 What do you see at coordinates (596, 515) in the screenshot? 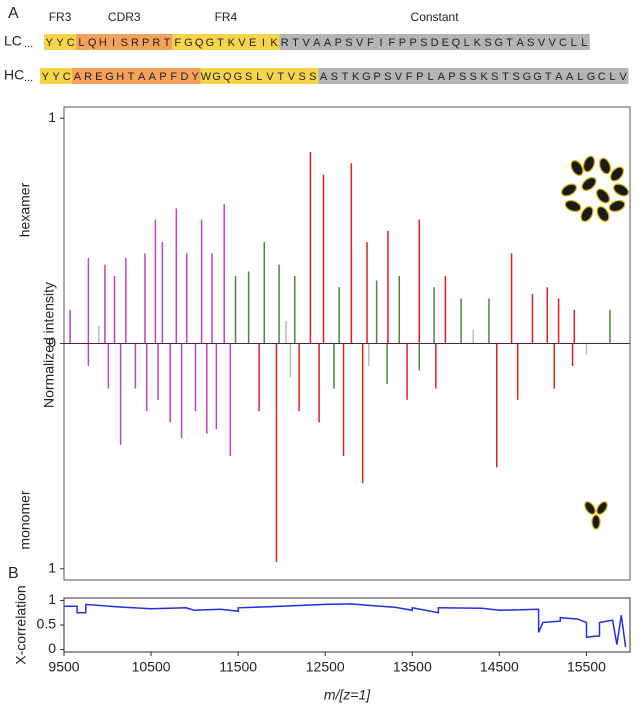
I see `monomer-icon` at bounding box center [596, 515].